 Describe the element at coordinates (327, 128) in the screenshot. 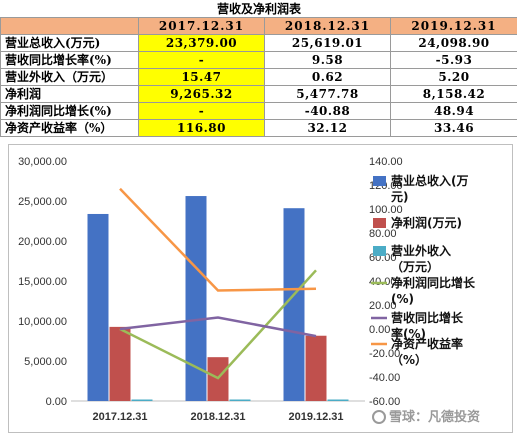

I see `table-cell: 32.12` at that location.